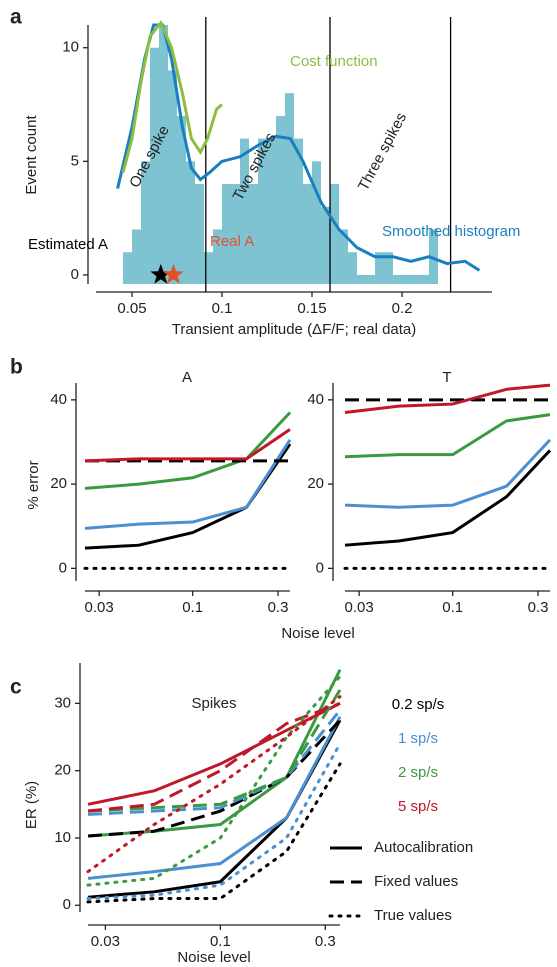  What do you see at coordinates (451, 231) in the screenshot?
I see `legend-label: Smoothed histogram` at bounding box center [451, 231].